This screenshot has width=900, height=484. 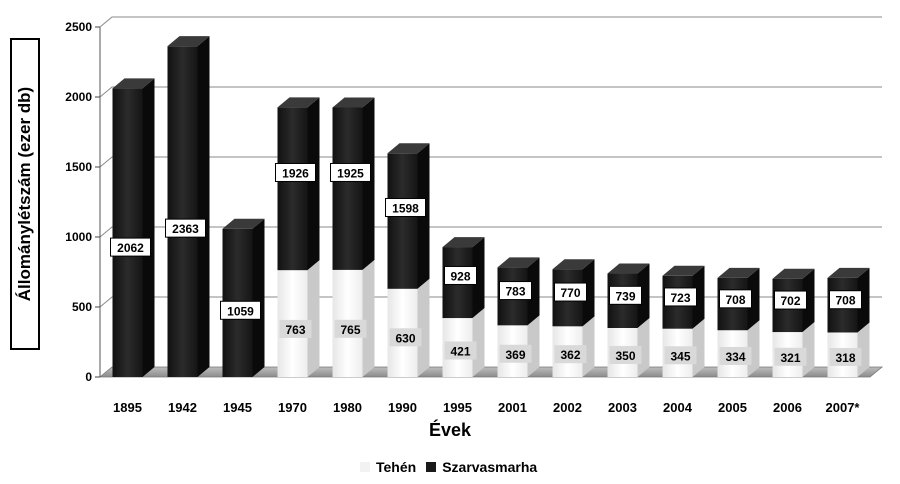 What do you see at coordinates (450, 430) in the screenshot?
I see `x-axis-title: Évek` at bounding box center [450, 430].